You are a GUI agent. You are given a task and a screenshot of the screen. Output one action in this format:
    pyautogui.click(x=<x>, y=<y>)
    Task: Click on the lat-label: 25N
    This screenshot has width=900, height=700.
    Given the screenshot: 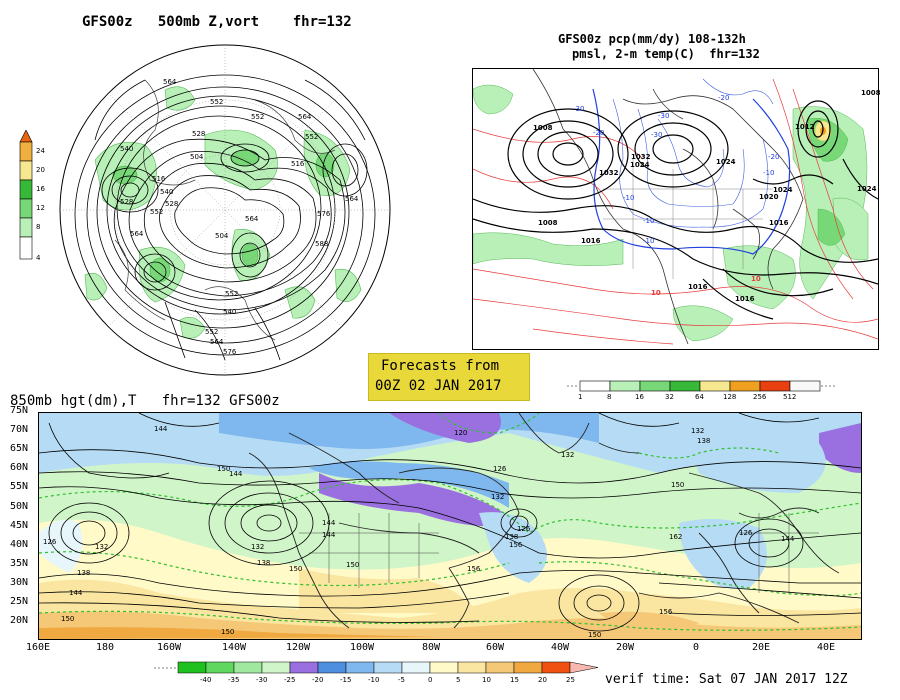 What is the action you would take?
    pyautogui.click(x=19, y=601)
    